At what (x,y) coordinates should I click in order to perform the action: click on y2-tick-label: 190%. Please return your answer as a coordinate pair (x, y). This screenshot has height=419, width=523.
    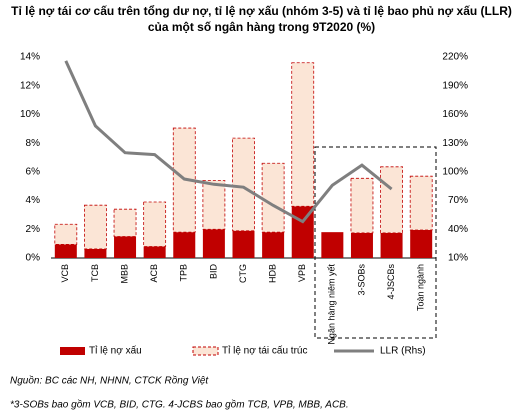
    Looking at the image, I should click on (455, 85).